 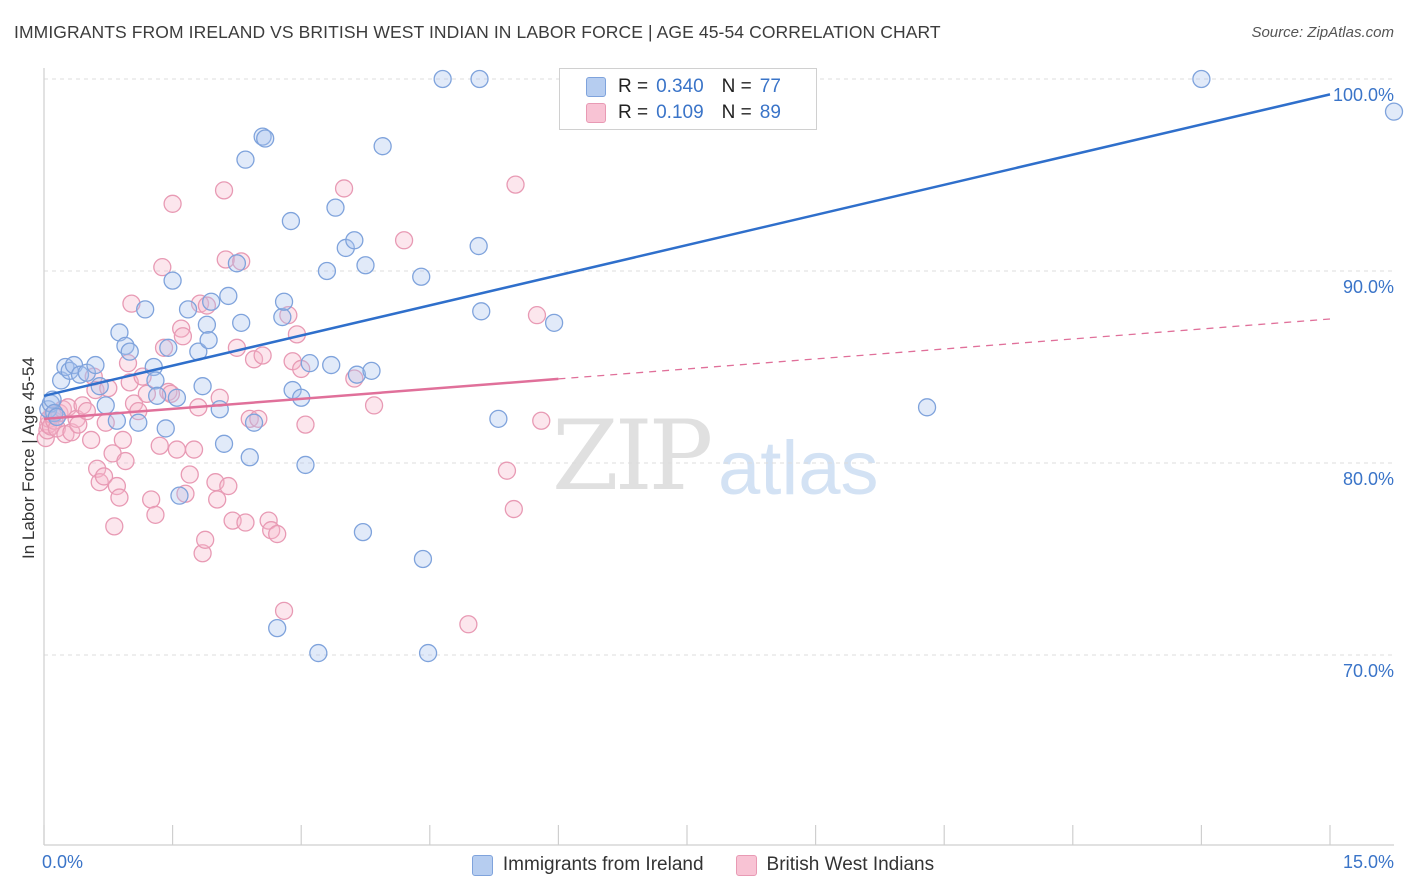 What do you see at coordinates (63, 862) in the screenshot?
I see `x-tick-label: 0.0%` at bounding box center [63, 862].